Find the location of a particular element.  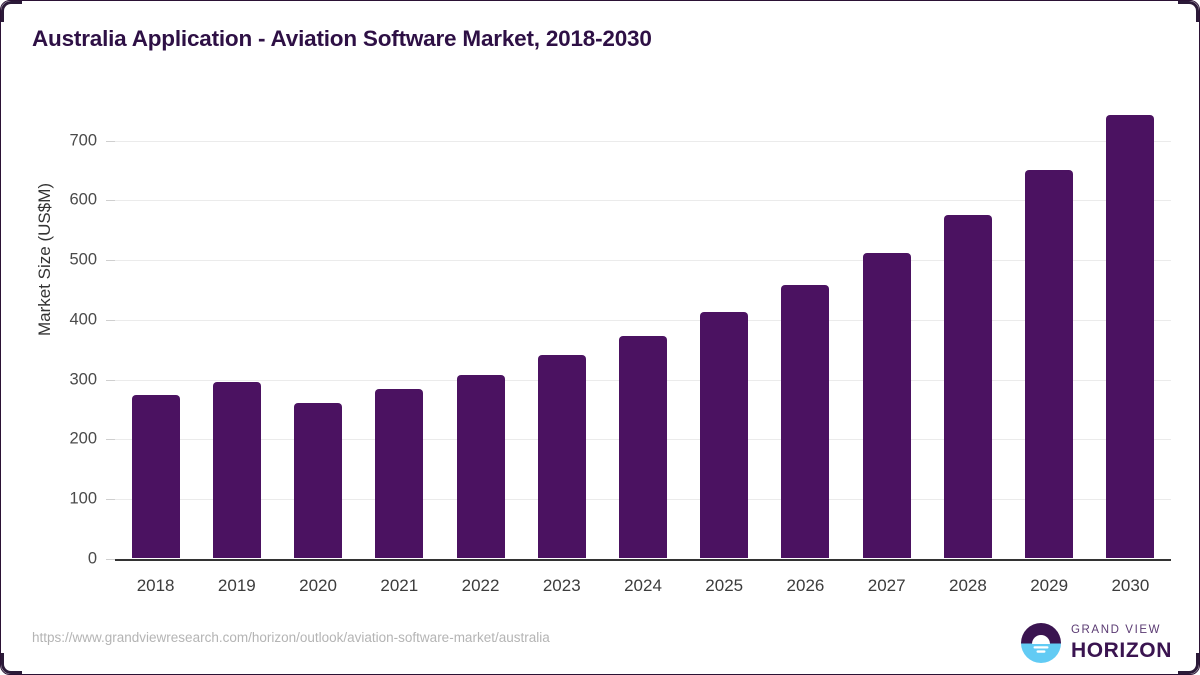

x-tick-label-2018: 2018 is located at coordinates (155, 585).